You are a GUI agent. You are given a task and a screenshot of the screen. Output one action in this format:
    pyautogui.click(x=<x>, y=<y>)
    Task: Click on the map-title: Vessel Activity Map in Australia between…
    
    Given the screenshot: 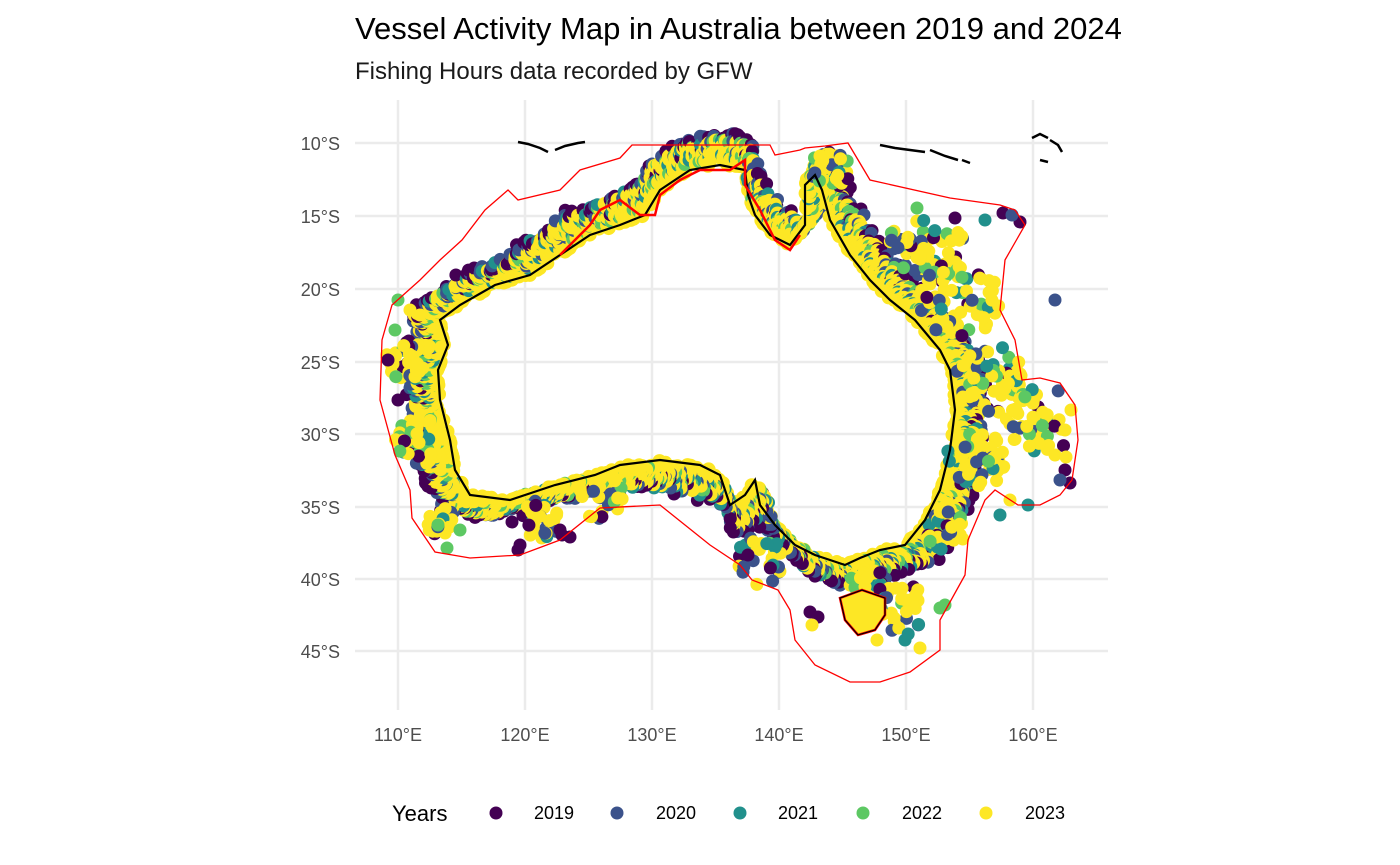 What is the action you would take?
    pyautogui.click(x=738, y=28)
    